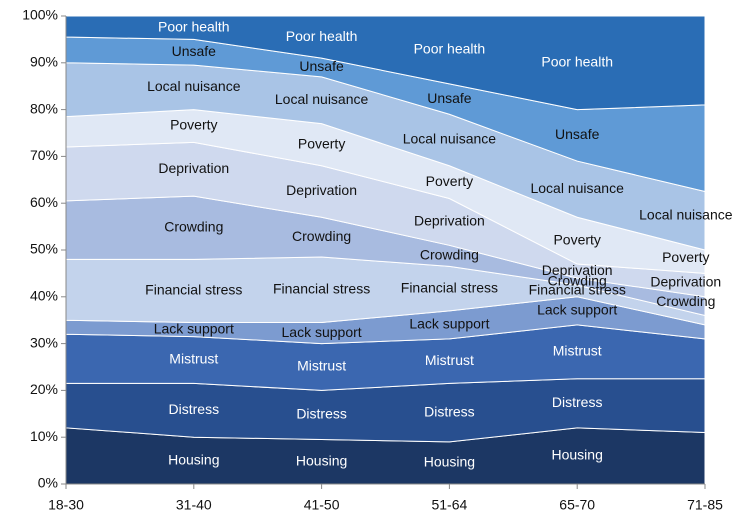 The image size is (742, 523). I want to click on y-tick-label: 90%, so click(44, 62).